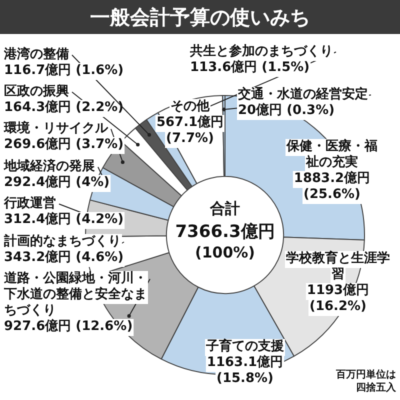  What do you see at coordinates (64, 144) in the screenshot?
I see `data-label: 269.6億円 (3.7%)` at bounding box center [64, 144].